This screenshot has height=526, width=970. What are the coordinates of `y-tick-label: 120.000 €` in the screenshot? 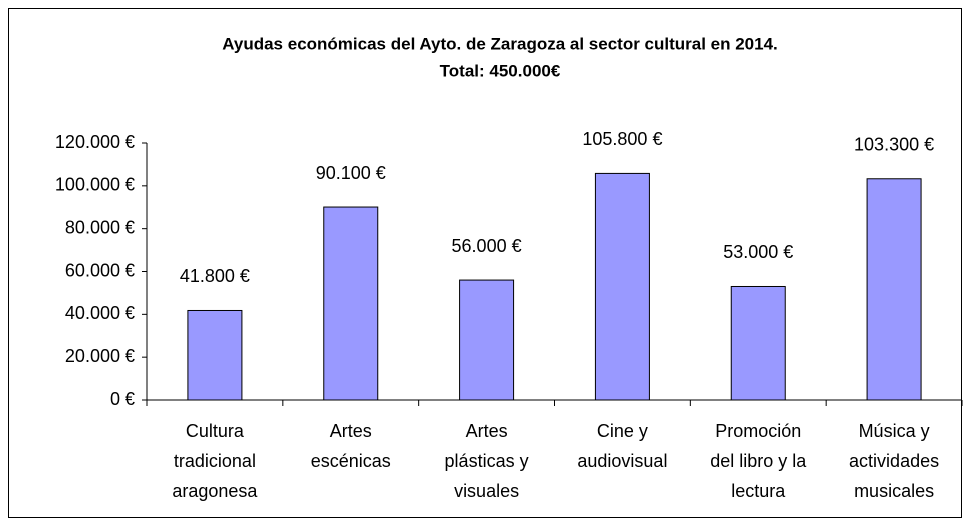 It's located at (95, 142).